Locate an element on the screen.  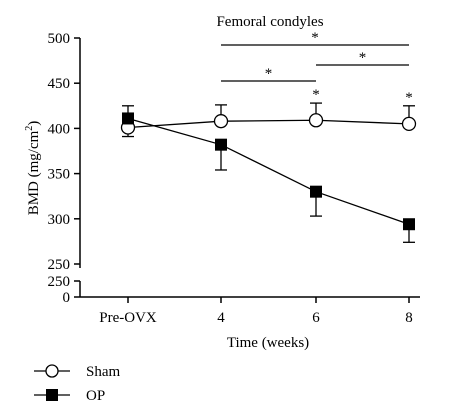
y-tick-label-lower-0: 0 is located at coordinates (67, 298).